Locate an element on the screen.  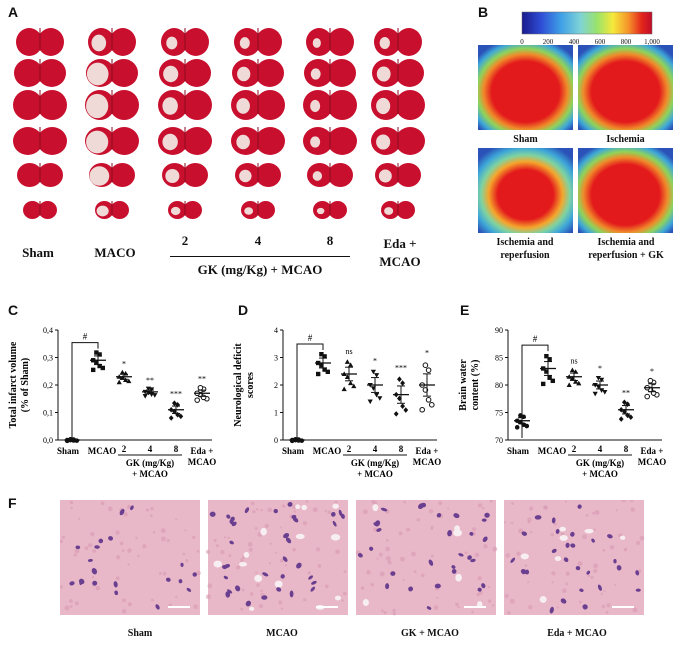
ttc-eda-label-1: Eda + is located at coordinates (400, 243).